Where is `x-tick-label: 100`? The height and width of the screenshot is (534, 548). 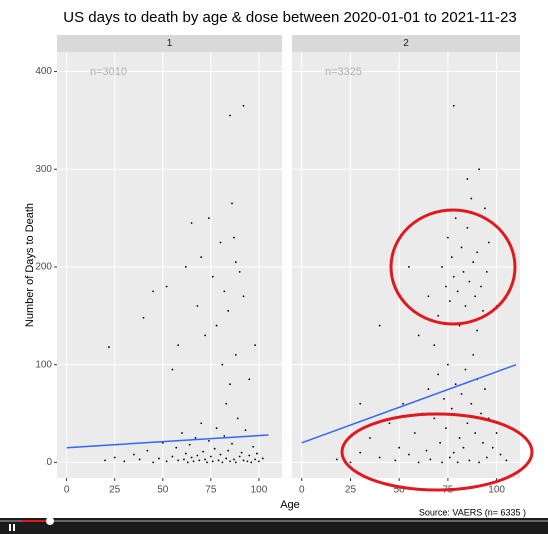 x-tick-label: 100 is located at coordinates (496, 490).